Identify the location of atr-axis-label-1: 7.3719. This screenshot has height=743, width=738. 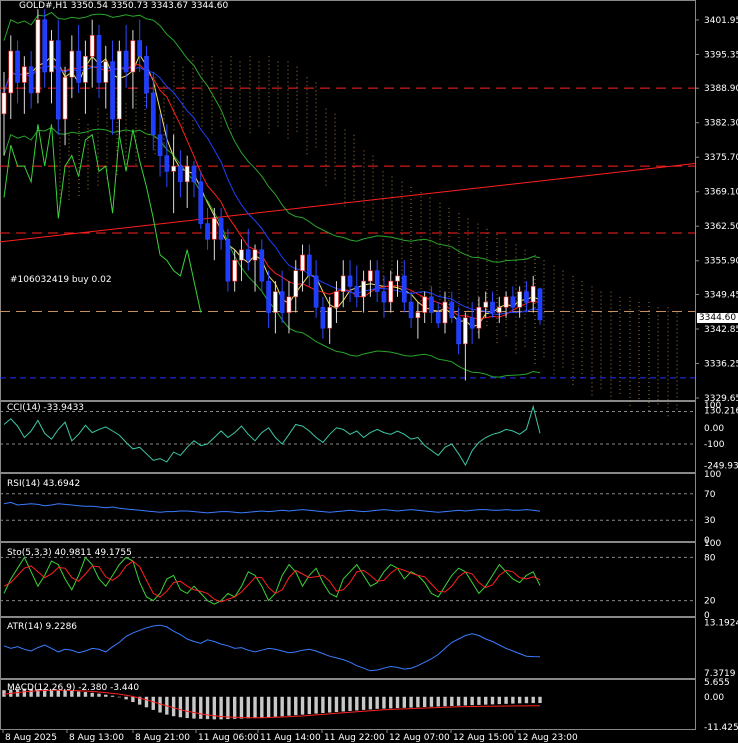
(720, 674).